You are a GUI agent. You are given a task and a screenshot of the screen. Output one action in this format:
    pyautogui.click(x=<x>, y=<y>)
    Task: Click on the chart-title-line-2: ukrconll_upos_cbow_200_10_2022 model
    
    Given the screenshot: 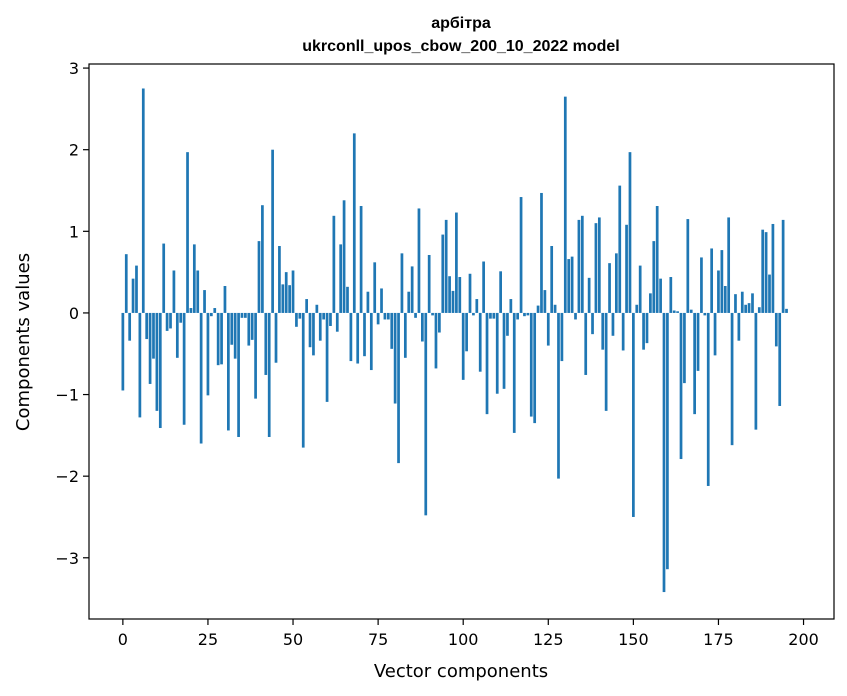 What is the action you would take?
    pyautogui.click(x=460, y=46)
    